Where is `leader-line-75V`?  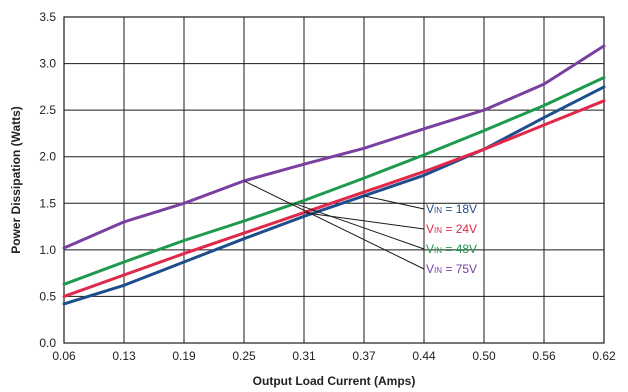
leader-line-75V is located at coordinates (334, 225).